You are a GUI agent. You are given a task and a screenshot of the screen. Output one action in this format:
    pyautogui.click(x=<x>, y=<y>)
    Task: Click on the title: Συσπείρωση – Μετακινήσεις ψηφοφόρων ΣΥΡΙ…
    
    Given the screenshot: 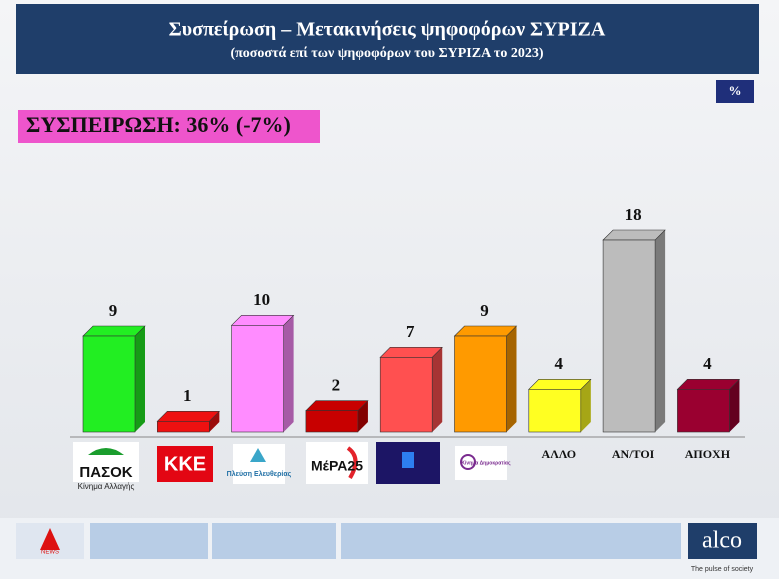 What is the action you would take?
    pyautogui.click(x=387, y=30)
    